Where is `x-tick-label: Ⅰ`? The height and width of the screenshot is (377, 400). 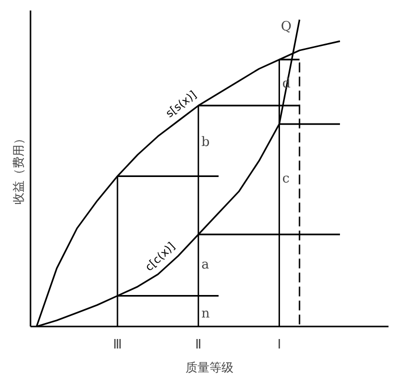 x-tick-label: Ⅰ is located at coordinates (279, 345).